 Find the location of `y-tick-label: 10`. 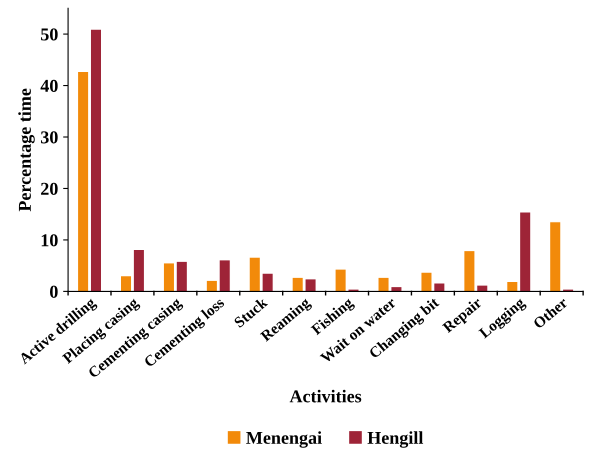

y-tick-label: 10 is located at coordinates (50, 240).